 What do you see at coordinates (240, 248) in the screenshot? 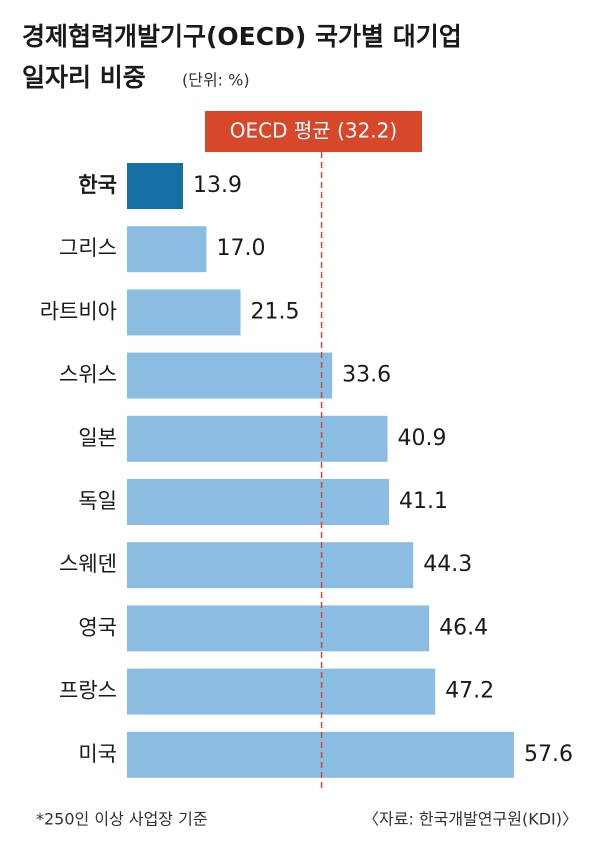
I see `value-label: 17.0` at bounding box center [240, 248].